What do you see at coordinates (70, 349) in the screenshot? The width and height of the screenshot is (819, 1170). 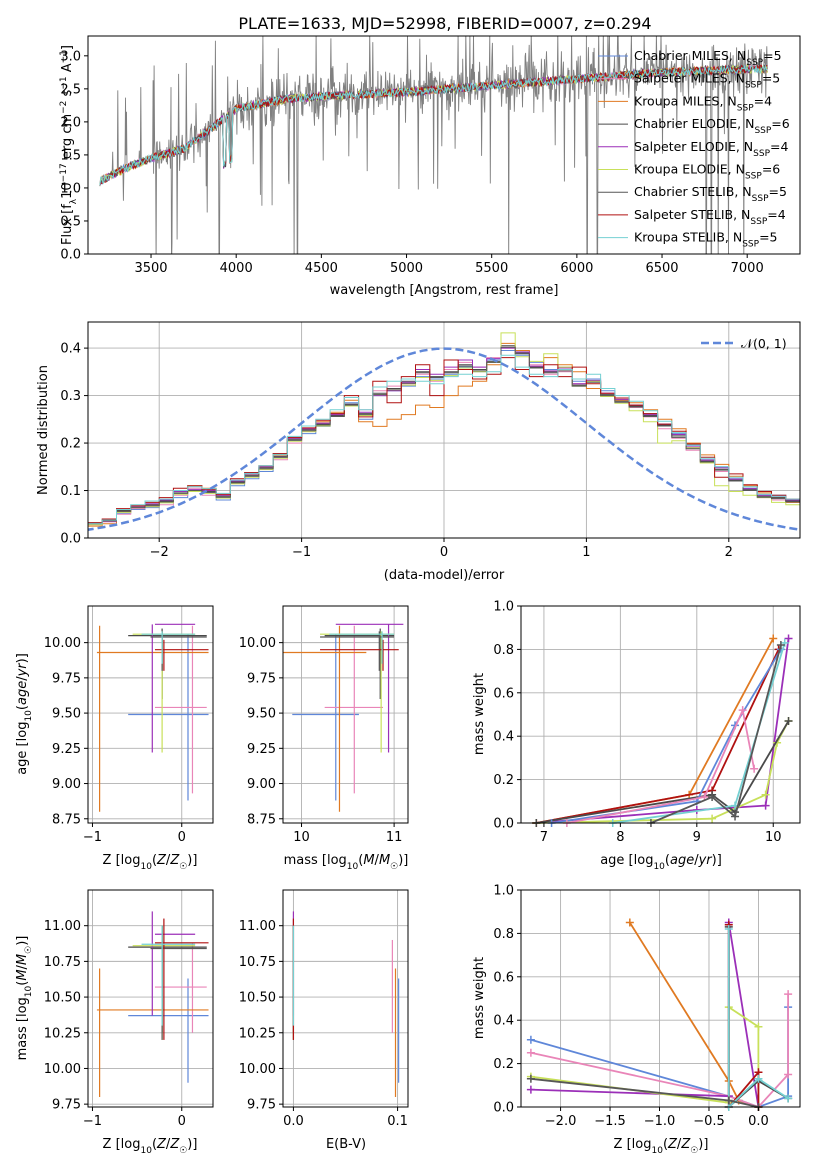 I see `p1-ytick-label-4: 0.4` at bounding box center [70, 349].